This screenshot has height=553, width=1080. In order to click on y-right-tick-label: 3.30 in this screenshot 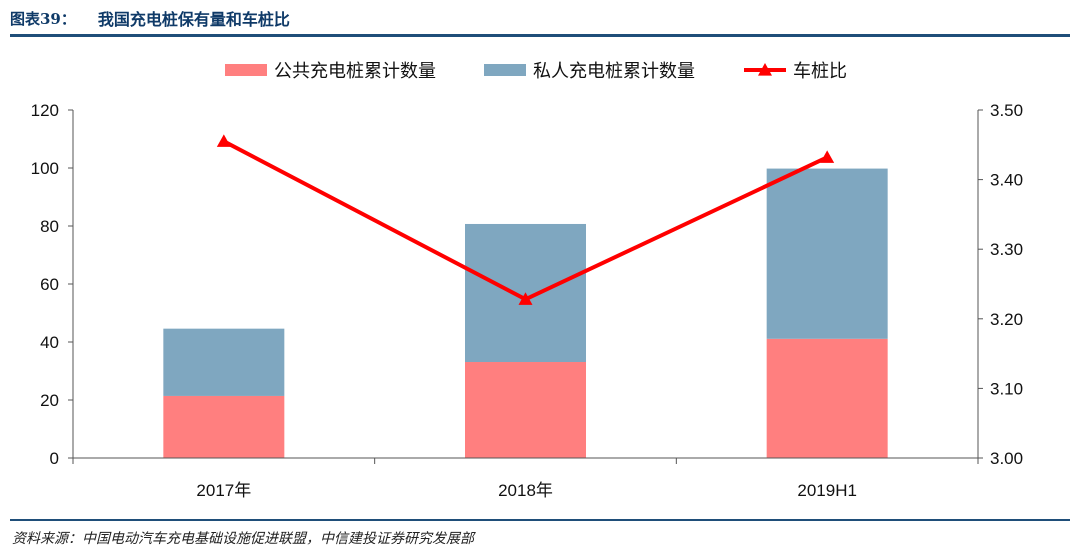, I will do `click(1006, 249)`.